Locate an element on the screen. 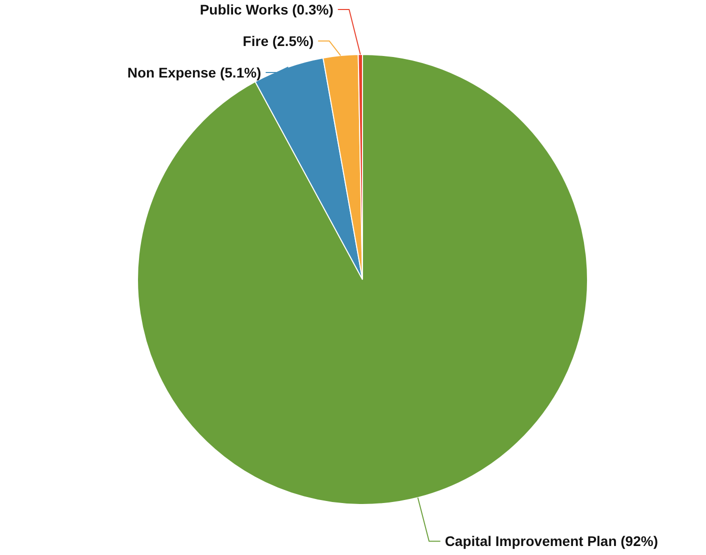 Image resolution: width=706 pixels, height=555 pixels. slice-label: Public Works (0.3%) is located at coordinates (267, 10).